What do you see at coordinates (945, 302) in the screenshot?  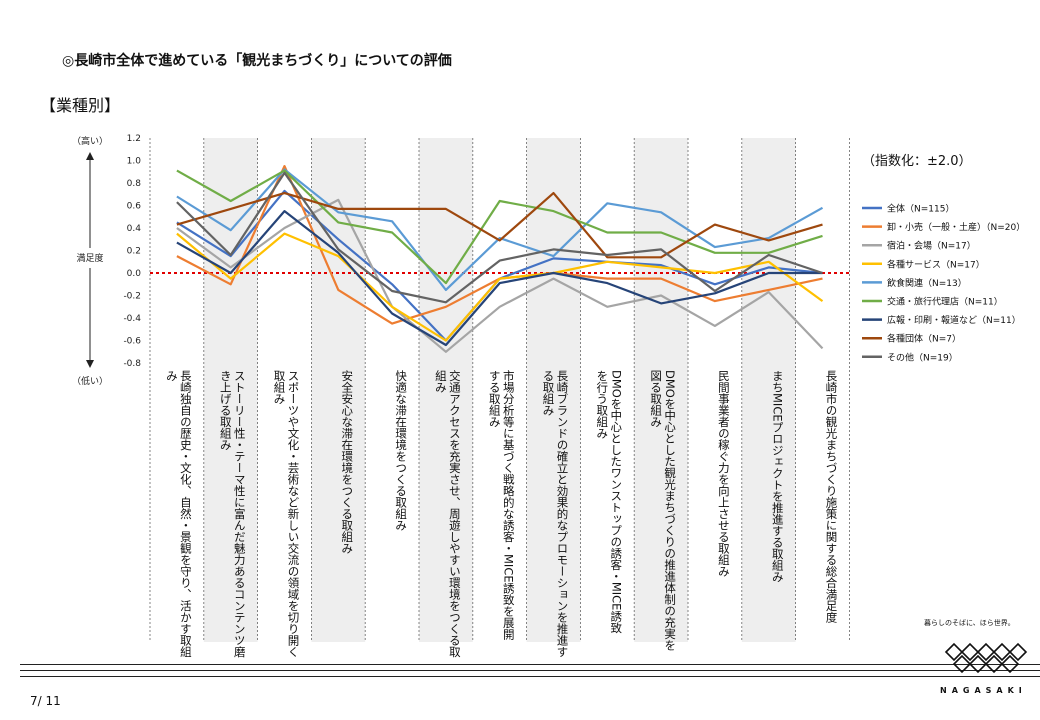 I see `svg-text: 交通・旅行代理店（N=11）` at bounding box center [945, 302].